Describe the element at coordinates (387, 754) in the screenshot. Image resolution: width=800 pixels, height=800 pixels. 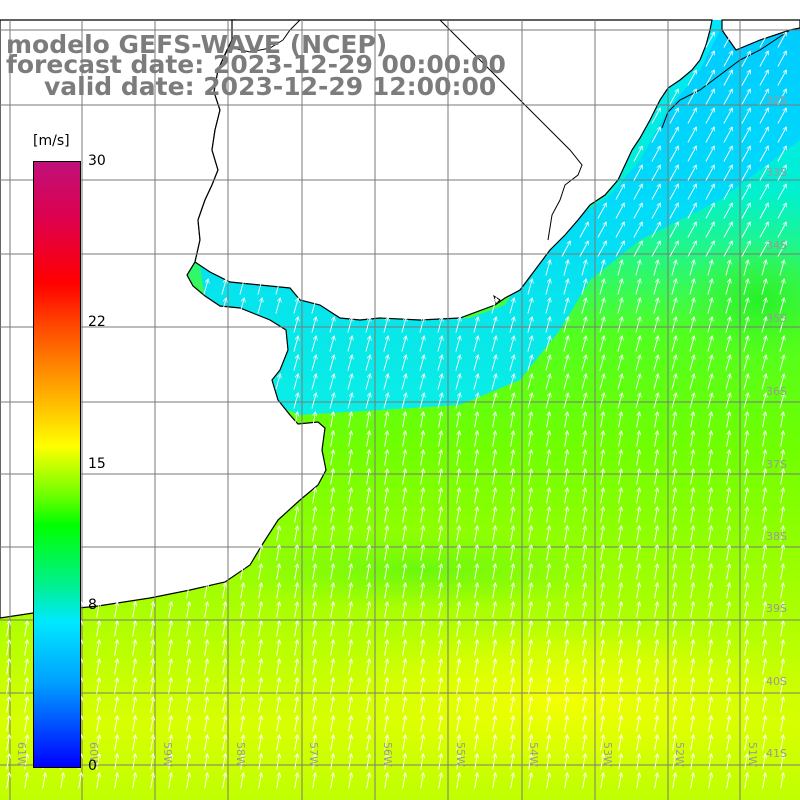
I see `longitude-label: 56W` at that location.